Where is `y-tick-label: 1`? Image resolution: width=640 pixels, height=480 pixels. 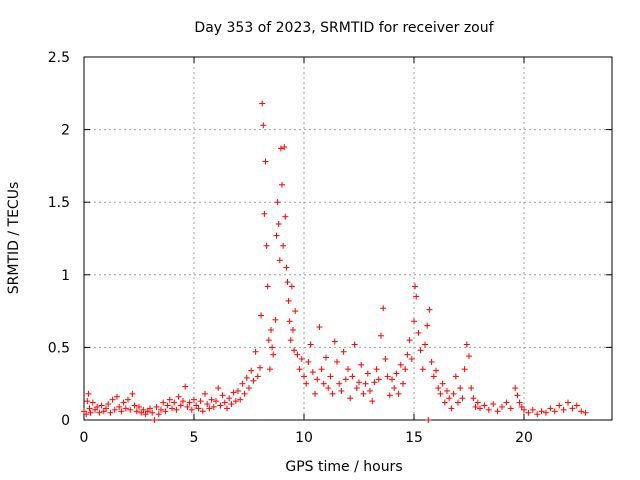 y-tick-label: 1 is located at coordinates (65, 276).